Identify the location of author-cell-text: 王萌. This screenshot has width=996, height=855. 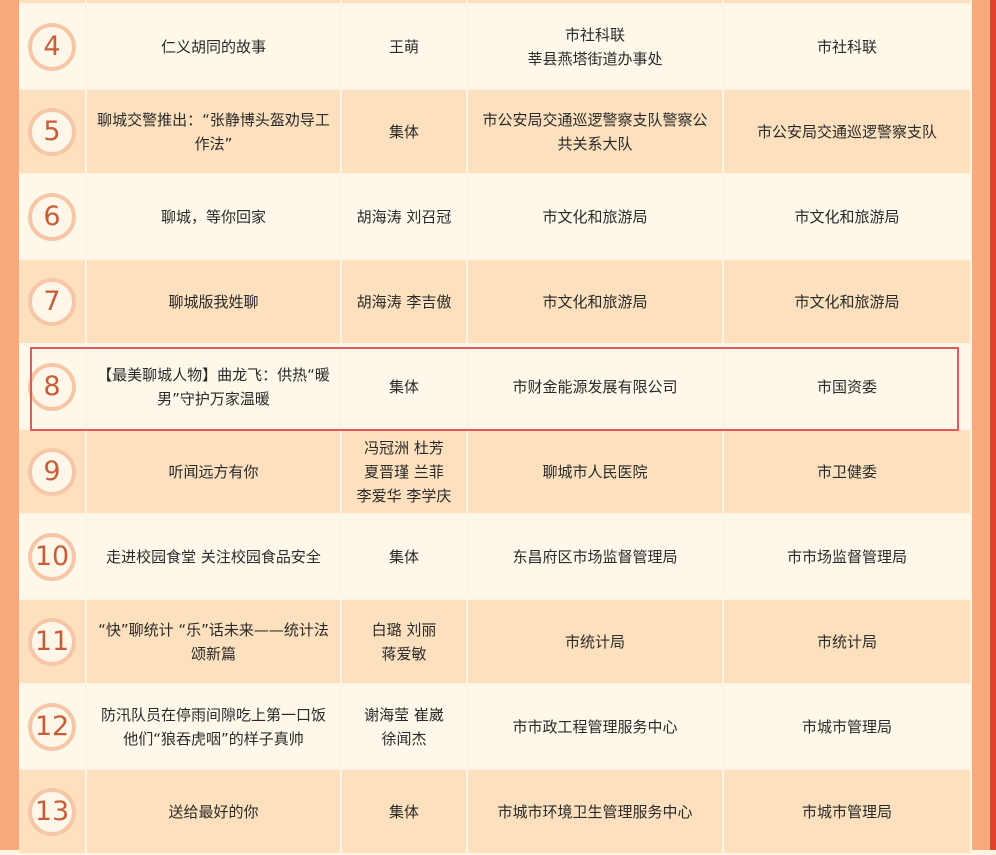
(403, 46).